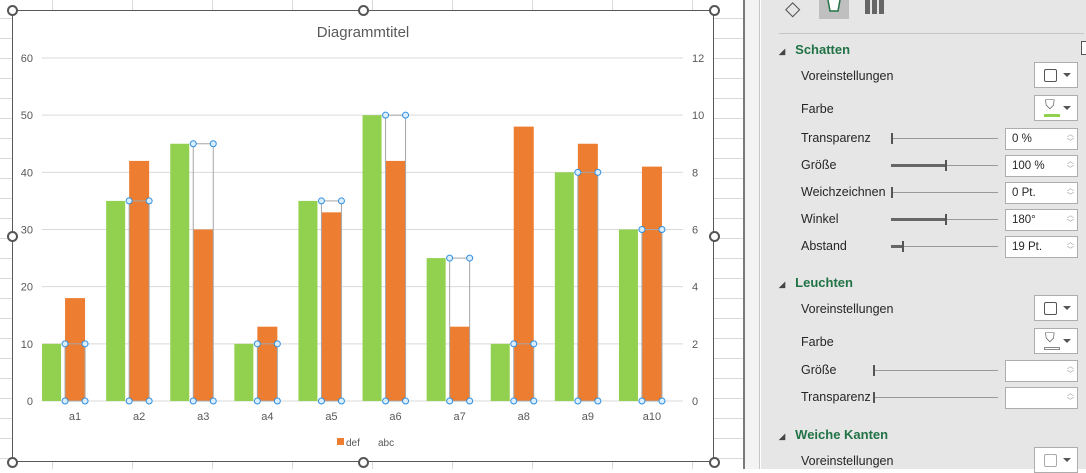 This screenshot has height=473, width=1086. What do you see at coordinates (820, 219) in the screenshot?
I see `shadow-row-label: Winkel` at bounding box center [820, 219].